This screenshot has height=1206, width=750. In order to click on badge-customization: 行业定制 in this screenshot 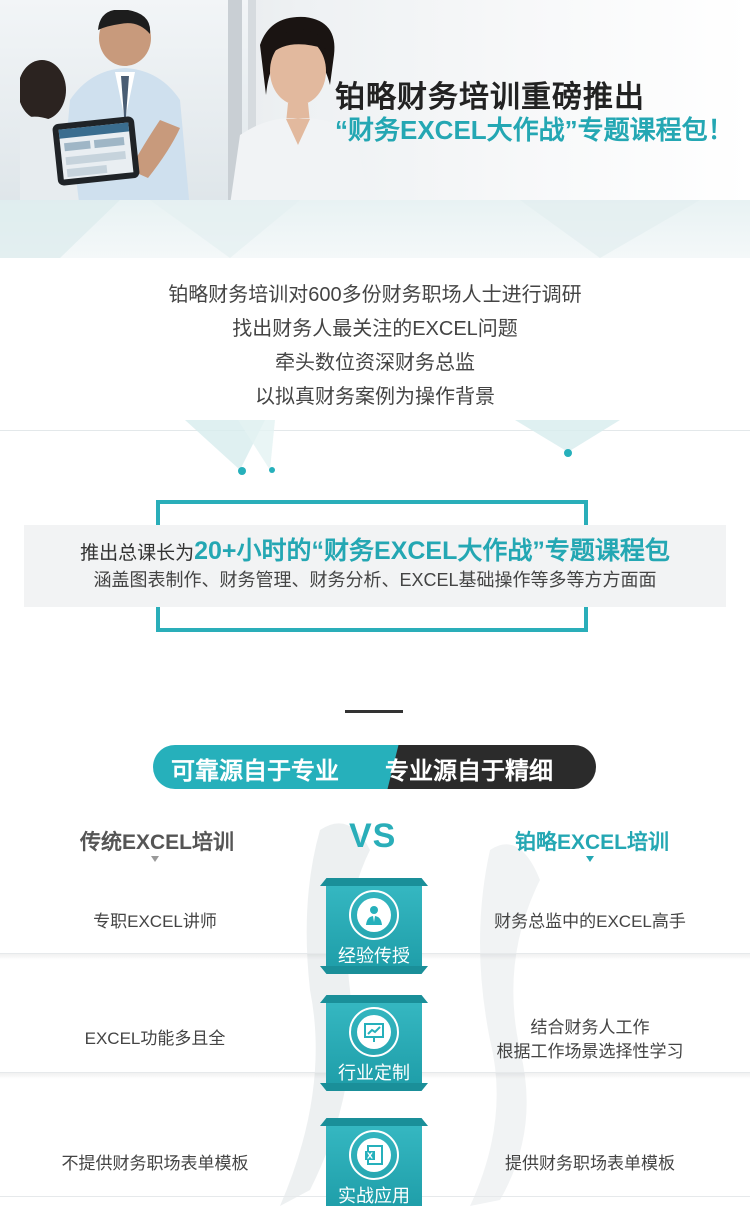, I will do `click(374, 1043)`.